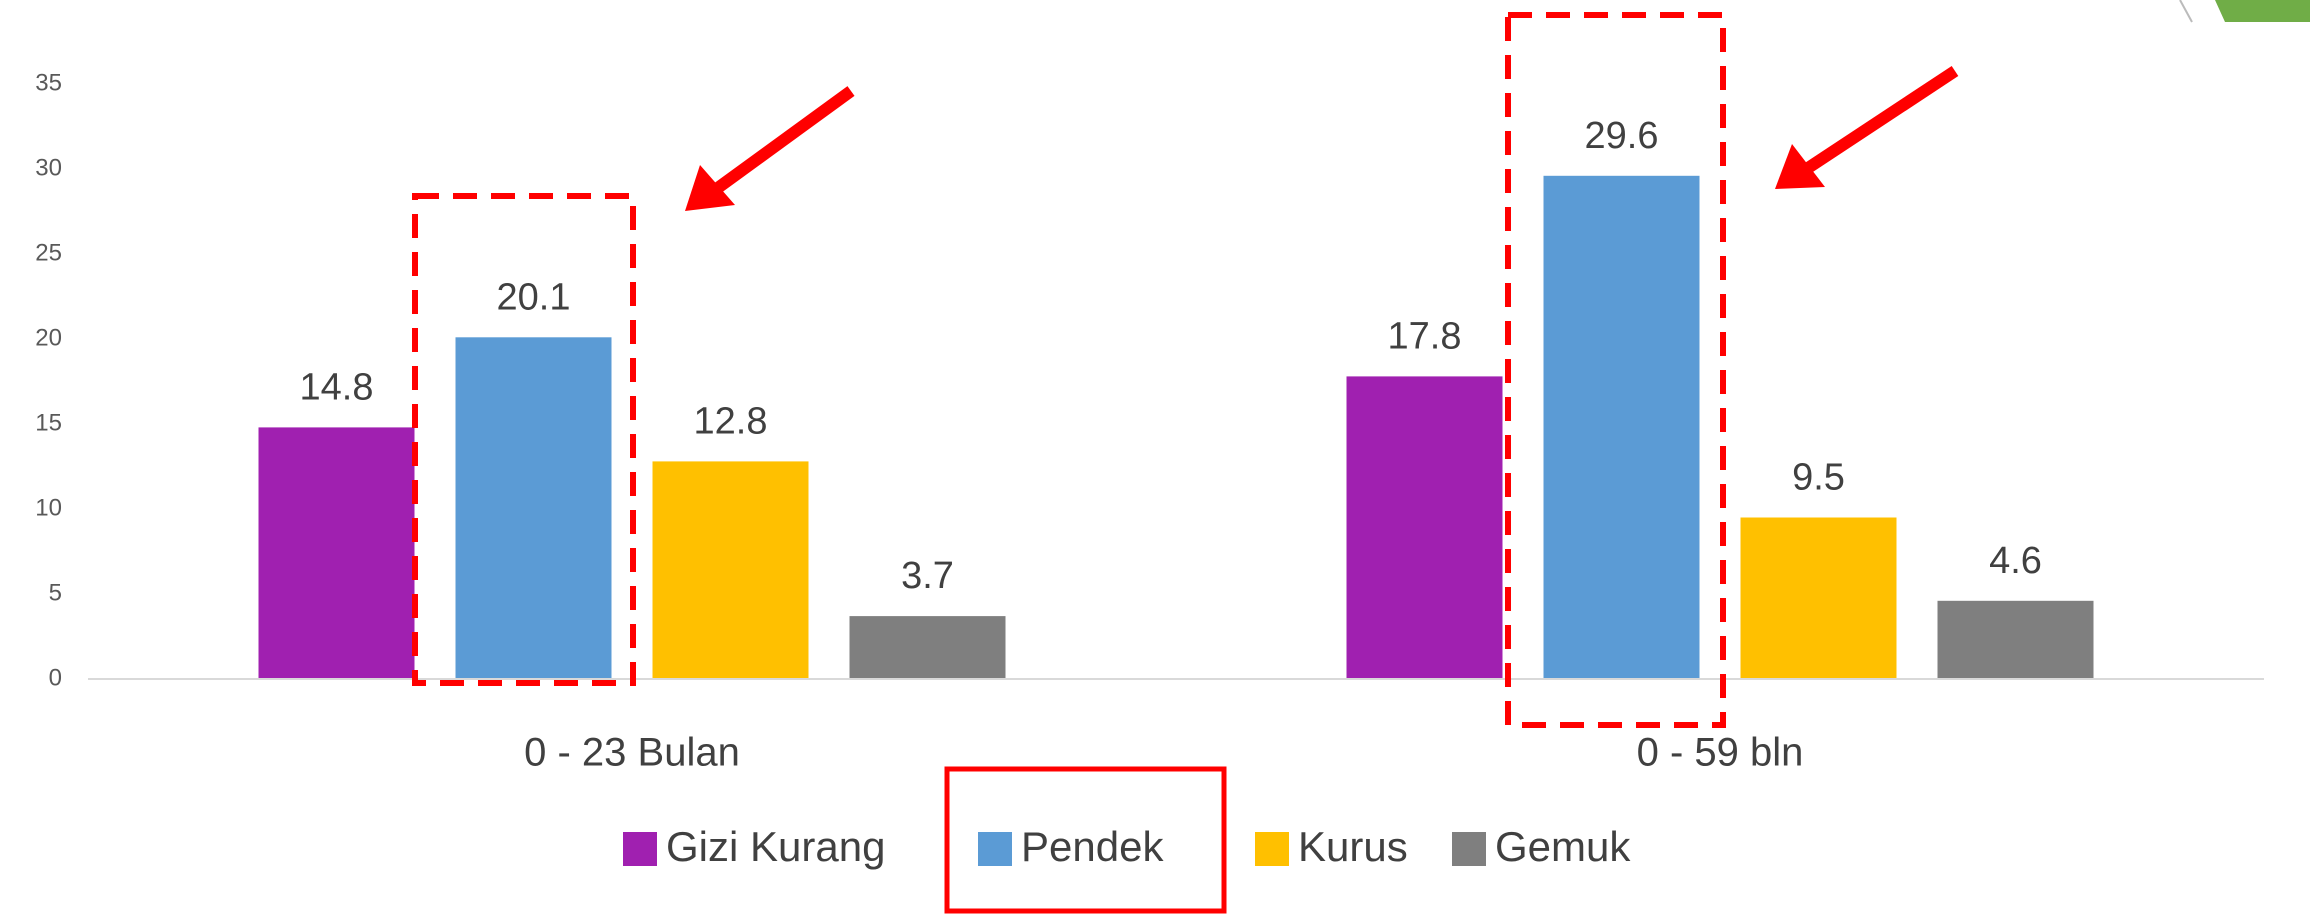  I want to click on value-label: 3.7, so click(927, 576).